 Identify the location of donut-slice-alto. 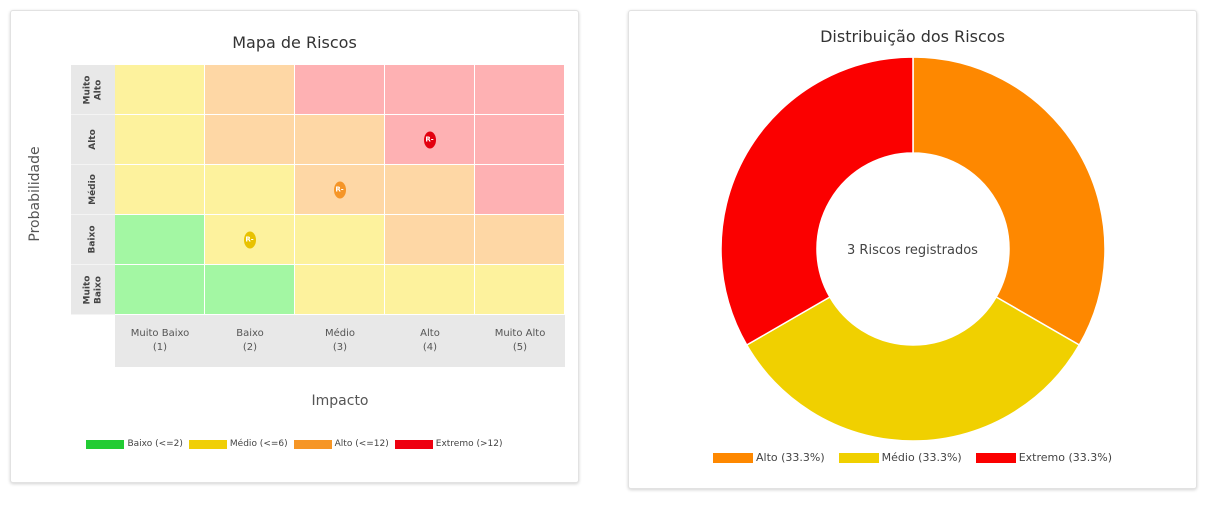
(1009, 201).